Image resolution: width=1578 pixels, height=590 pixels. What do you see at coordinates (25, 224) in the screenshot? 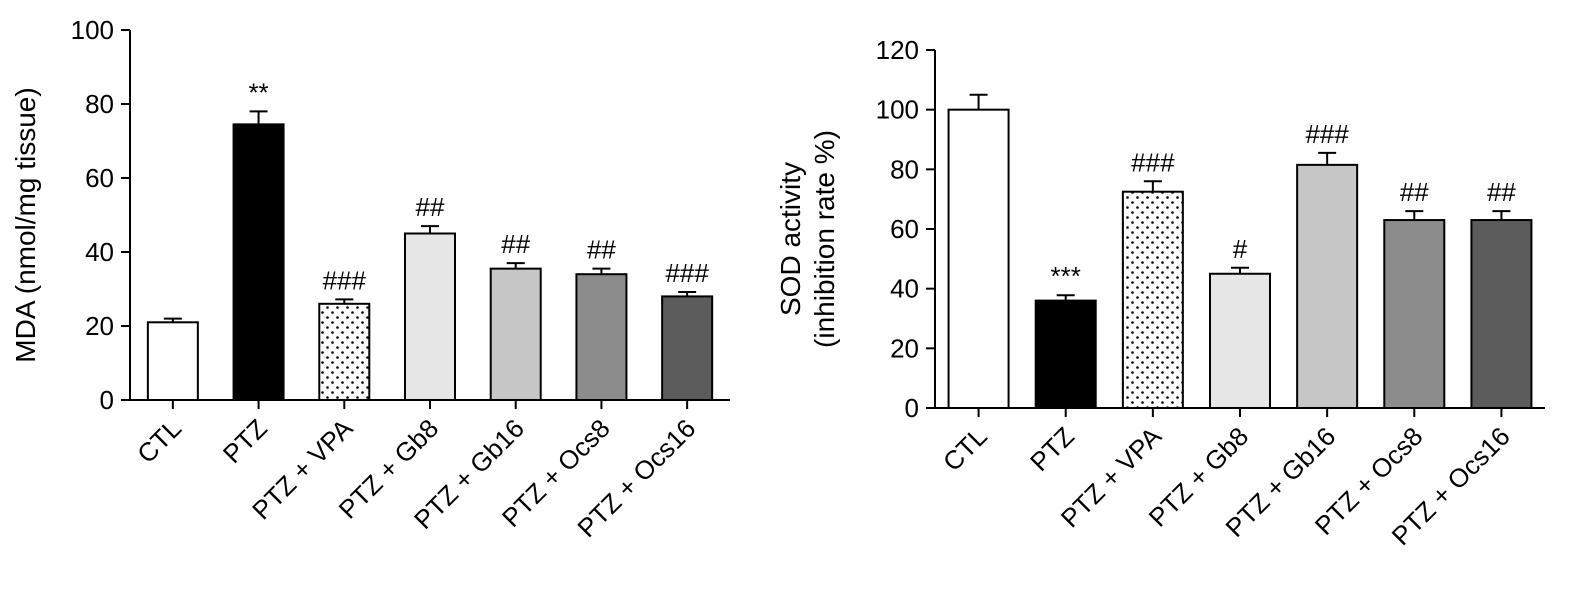
I see `y-axis-title: MDA (nmol/mg tissue)` at bounding box center [25, 224].